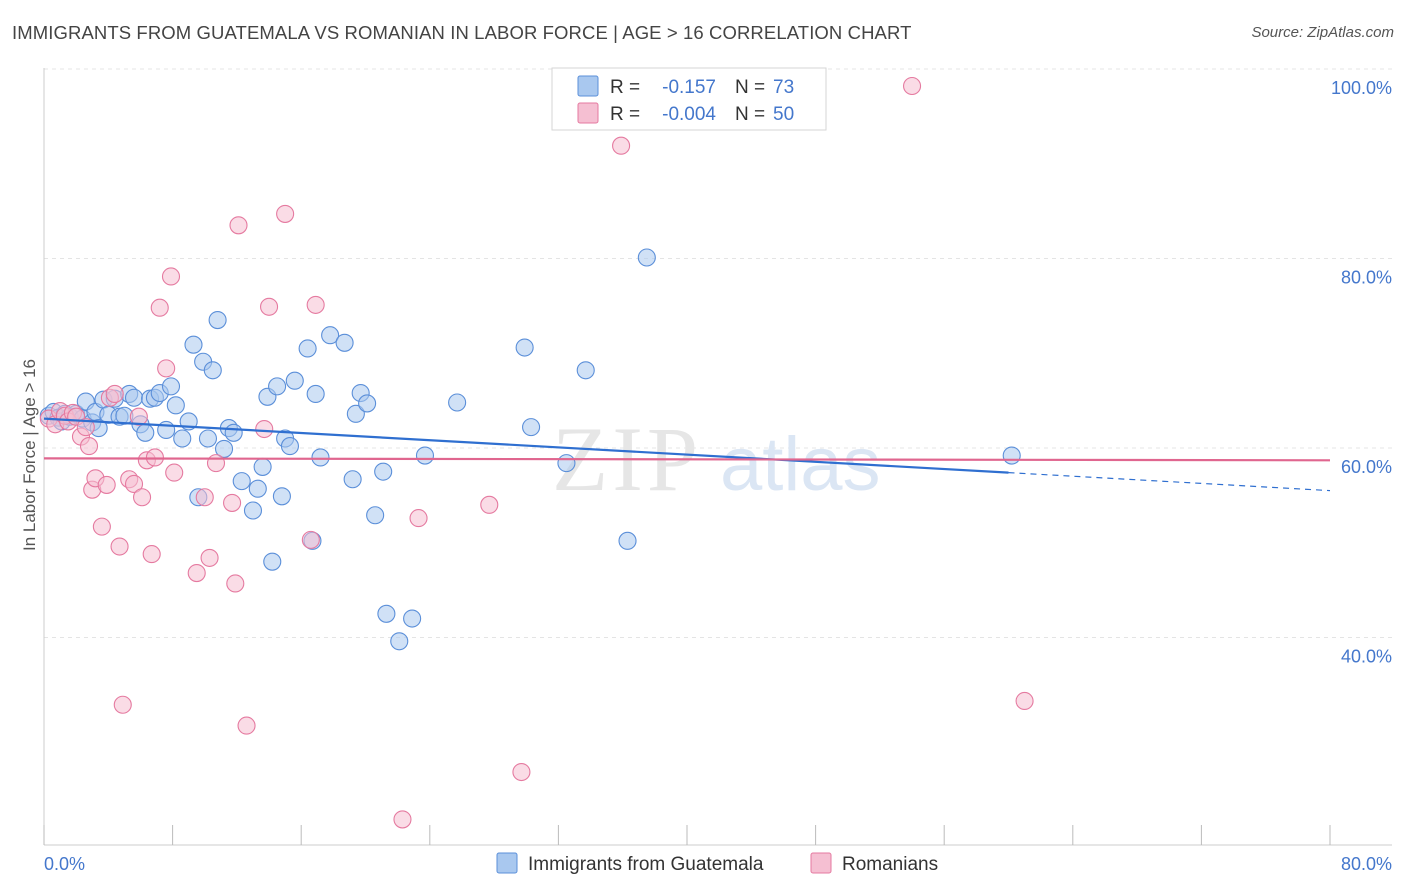 Image resolution: width=1406 pixels, height=892 pixels. What do you see at coordinates (625, 87) in the screenshot?
I see `legend-r-label-guatemala: R =` at bounding box center [625, 87].